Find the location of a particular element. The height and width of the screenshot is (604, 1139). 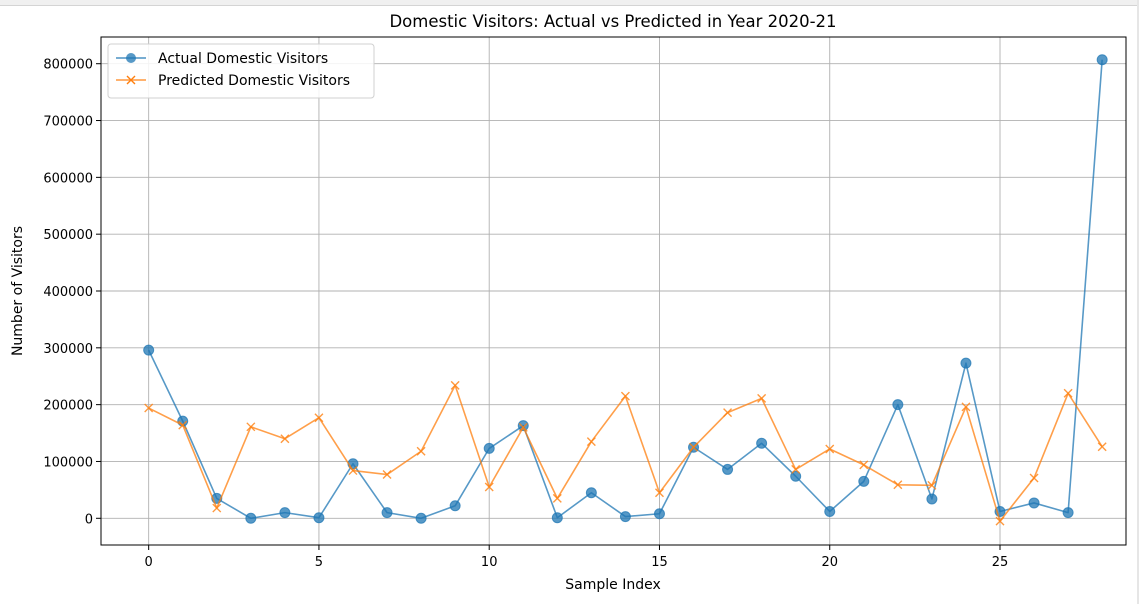

y-tick-label: 500000 is located at coordinates (68, 235).